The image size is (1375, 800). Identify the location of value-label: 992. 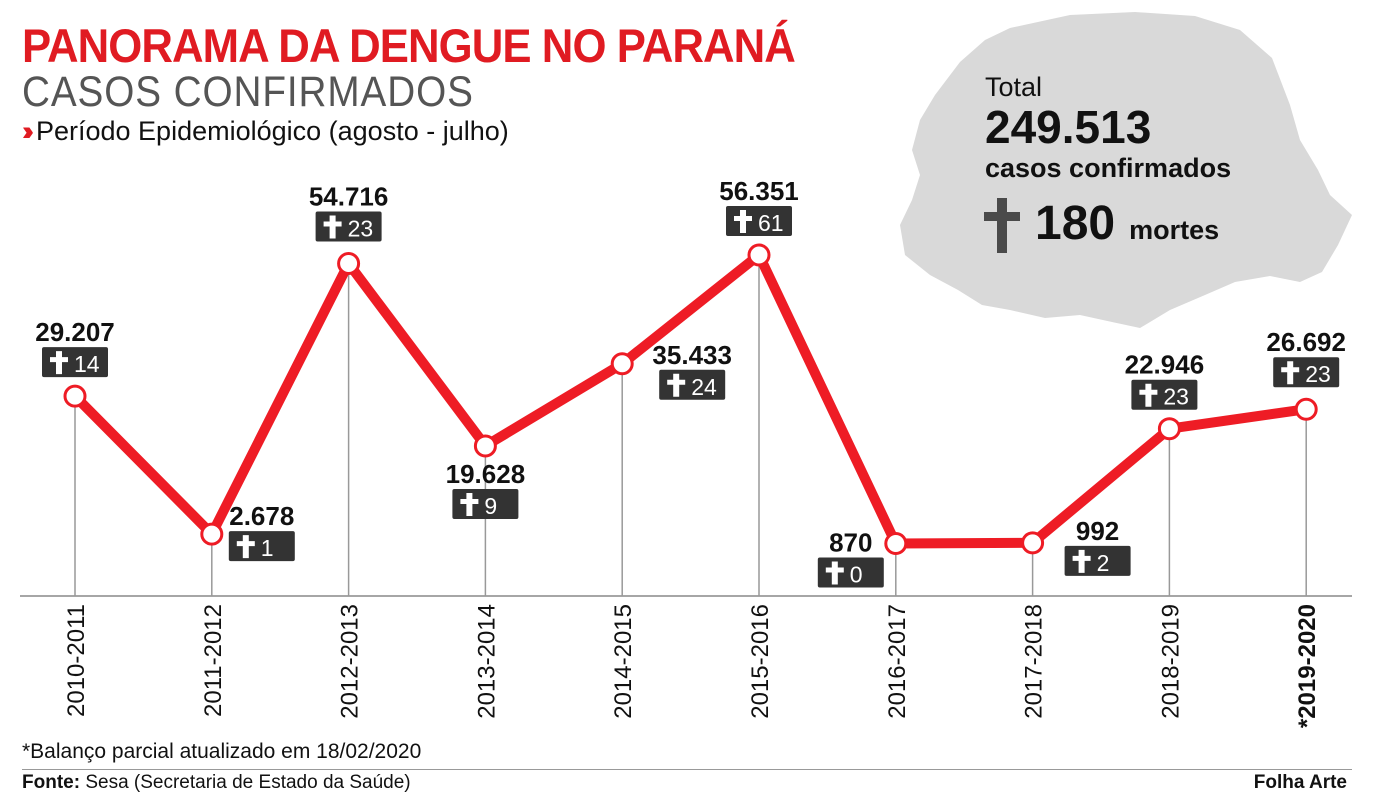
(1097, 531).